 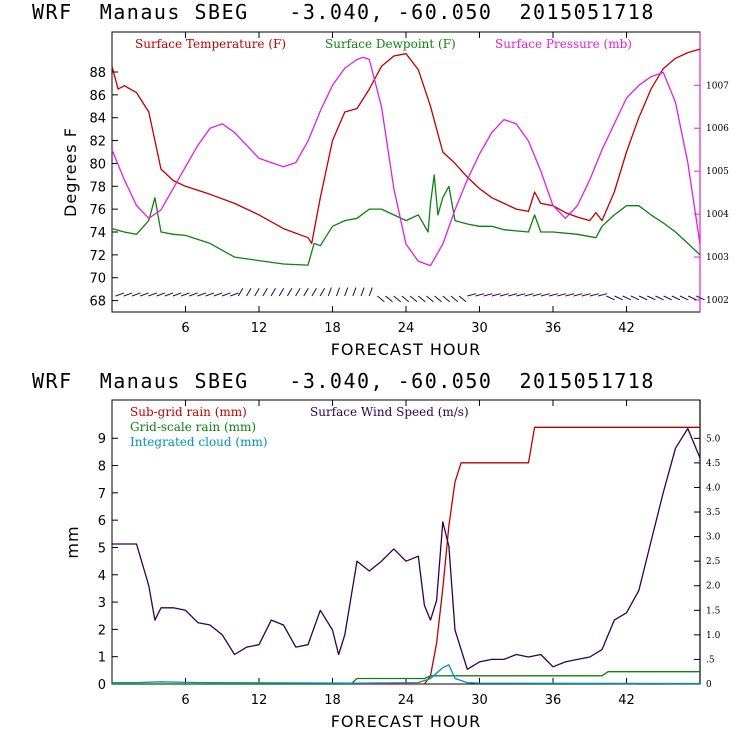 What do you see at coordinates (626, 328) in the screenshot?
I see `x-tick-label-1: 42` at bounding box center [626, 328].